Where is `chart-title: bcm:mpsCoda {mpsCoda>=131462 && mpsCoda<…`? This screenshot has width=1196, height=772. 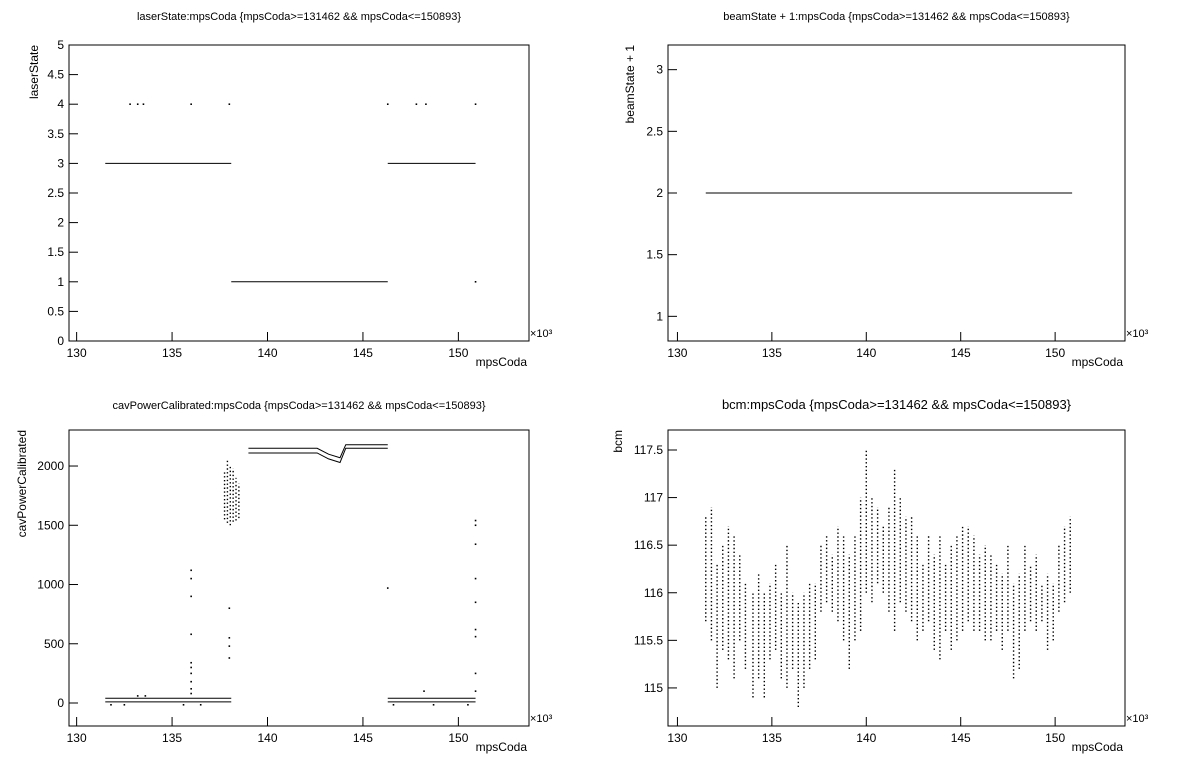
chart-title: bcm:mpsCoda {mpsCoda>=131462 && mpsCoda<… is located at coordinates (897, 404).